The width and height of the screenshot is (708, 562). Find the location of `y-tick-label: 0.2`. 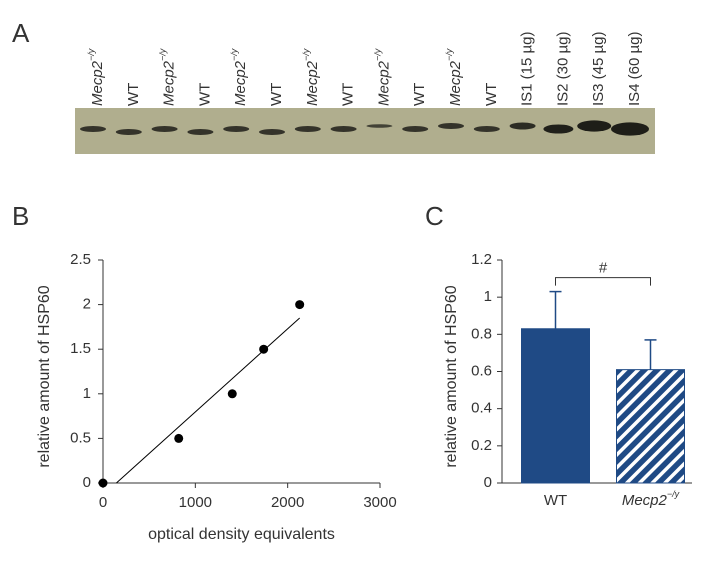

y-tick-label: 0.2 is located at coordinates (481, 445).